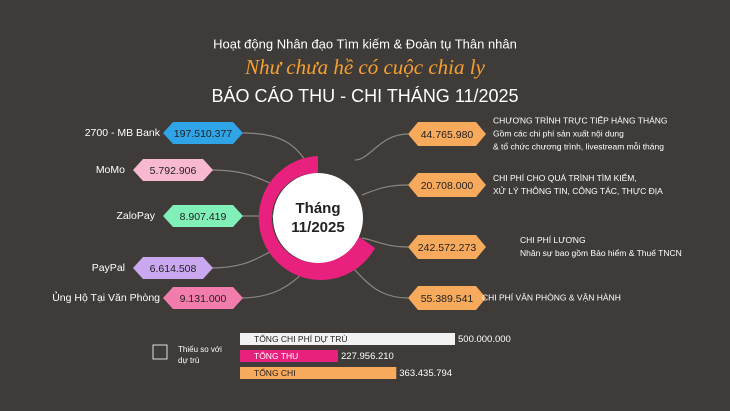  Describe the element at coordinates (551, 297) in the screenshot. I see `expense-text: CHI PHÍ VĂN PHÒNG & VẬN HÀNH` at that location.